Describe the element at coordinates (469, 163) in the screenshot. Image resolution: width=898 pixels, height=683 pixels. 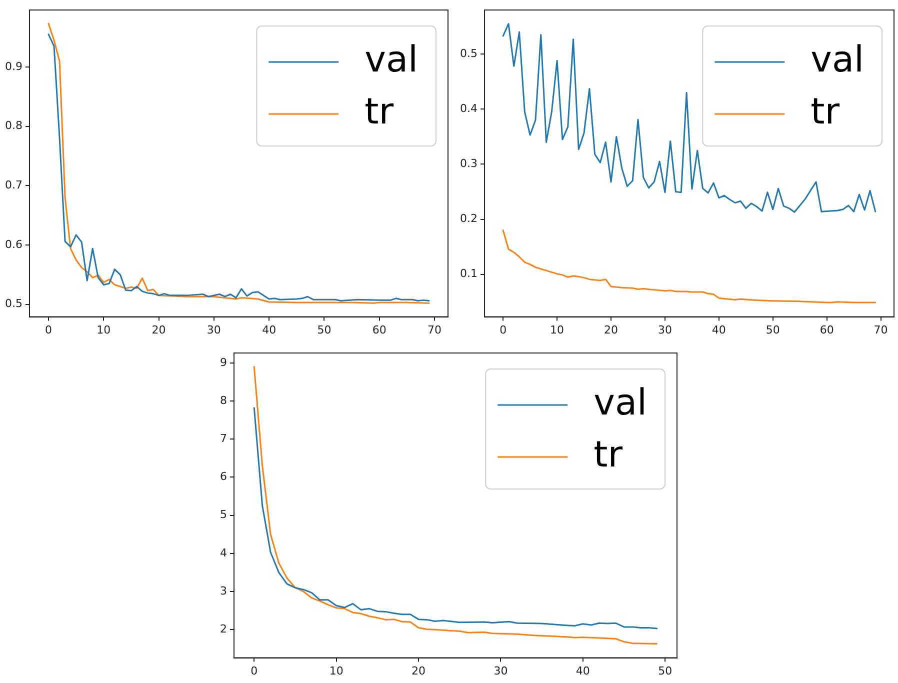
I see `y-tick-label: 0.3` at that location.